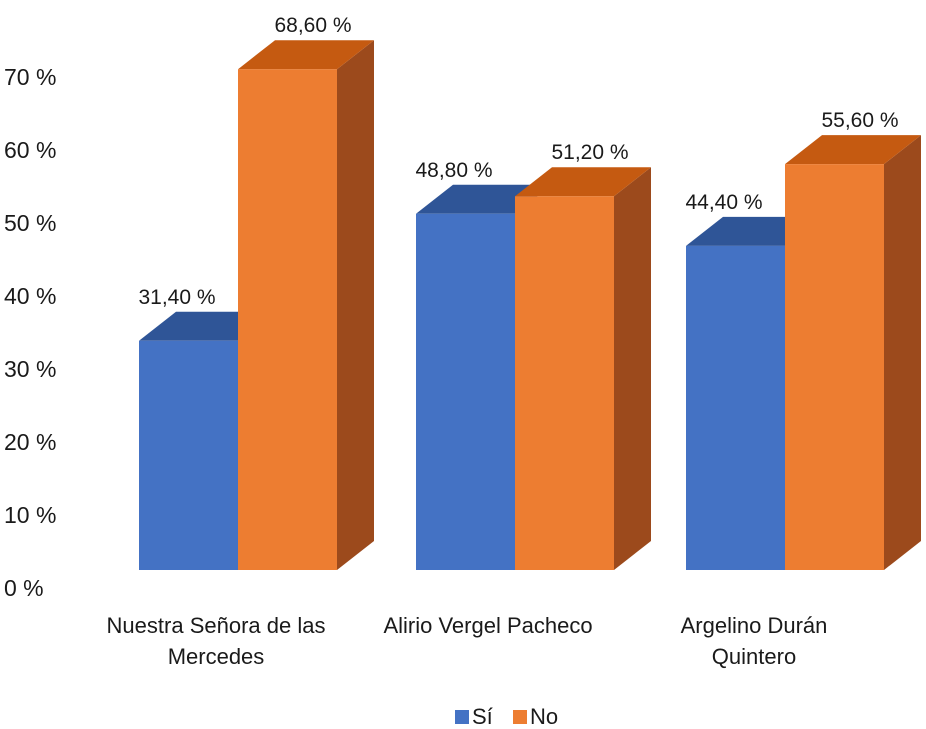 This screenshot has width=926, height=729. What do you see at coordinates (312, 25) in the screenshot?
I see `data-label: 68,60 %` at bounding box center [312, 25].